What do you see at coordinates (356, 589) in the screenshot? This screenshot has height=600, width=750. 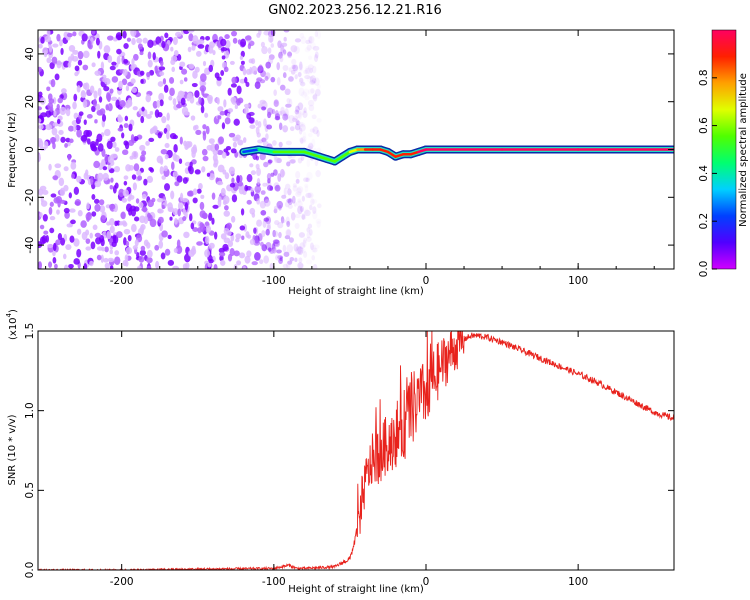 I see `snr-xlabel: Height of straight line (km)` at bounding box center [356, 589].